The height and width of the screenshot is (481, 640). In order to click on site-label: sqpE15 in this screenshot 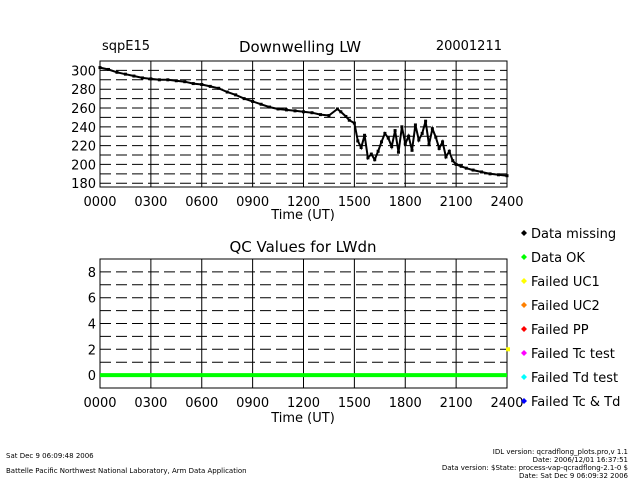, I will do `click(126, 46)`.